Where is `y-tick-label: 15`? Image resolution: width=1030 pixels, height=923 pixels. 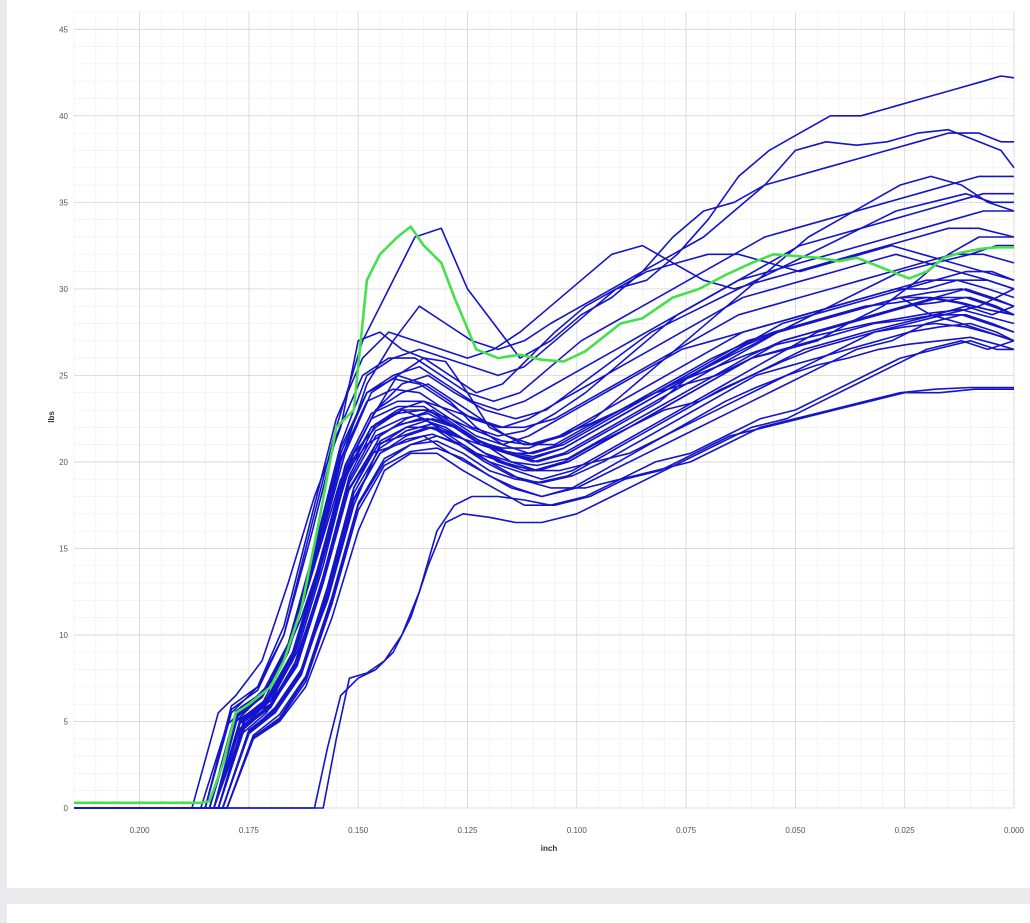 y-tick-label: 15 is located at coordinates (63, 548).